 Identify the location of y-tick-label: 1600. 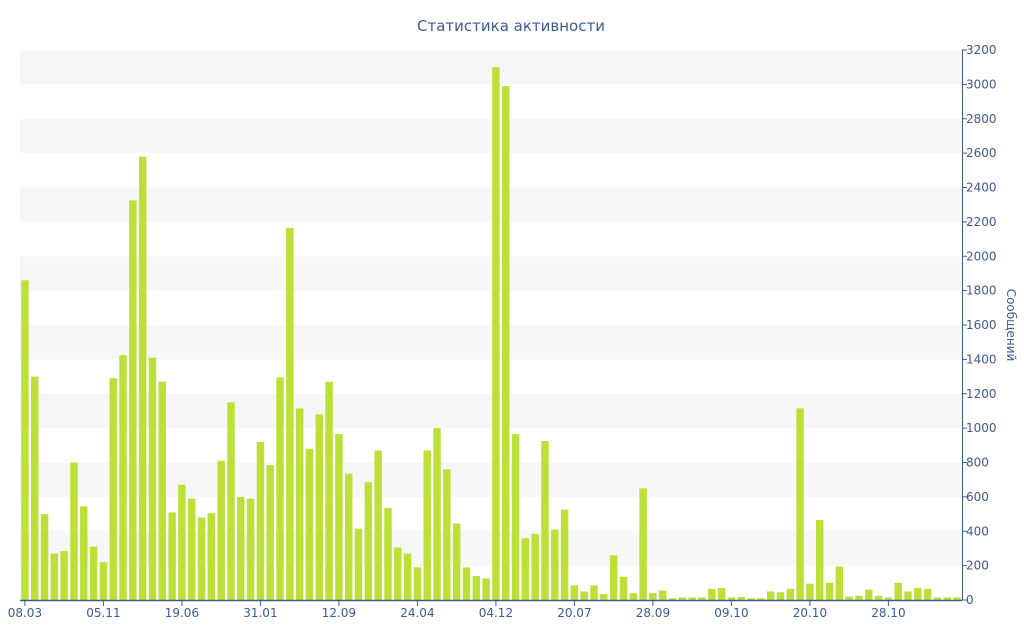
(981, 325).